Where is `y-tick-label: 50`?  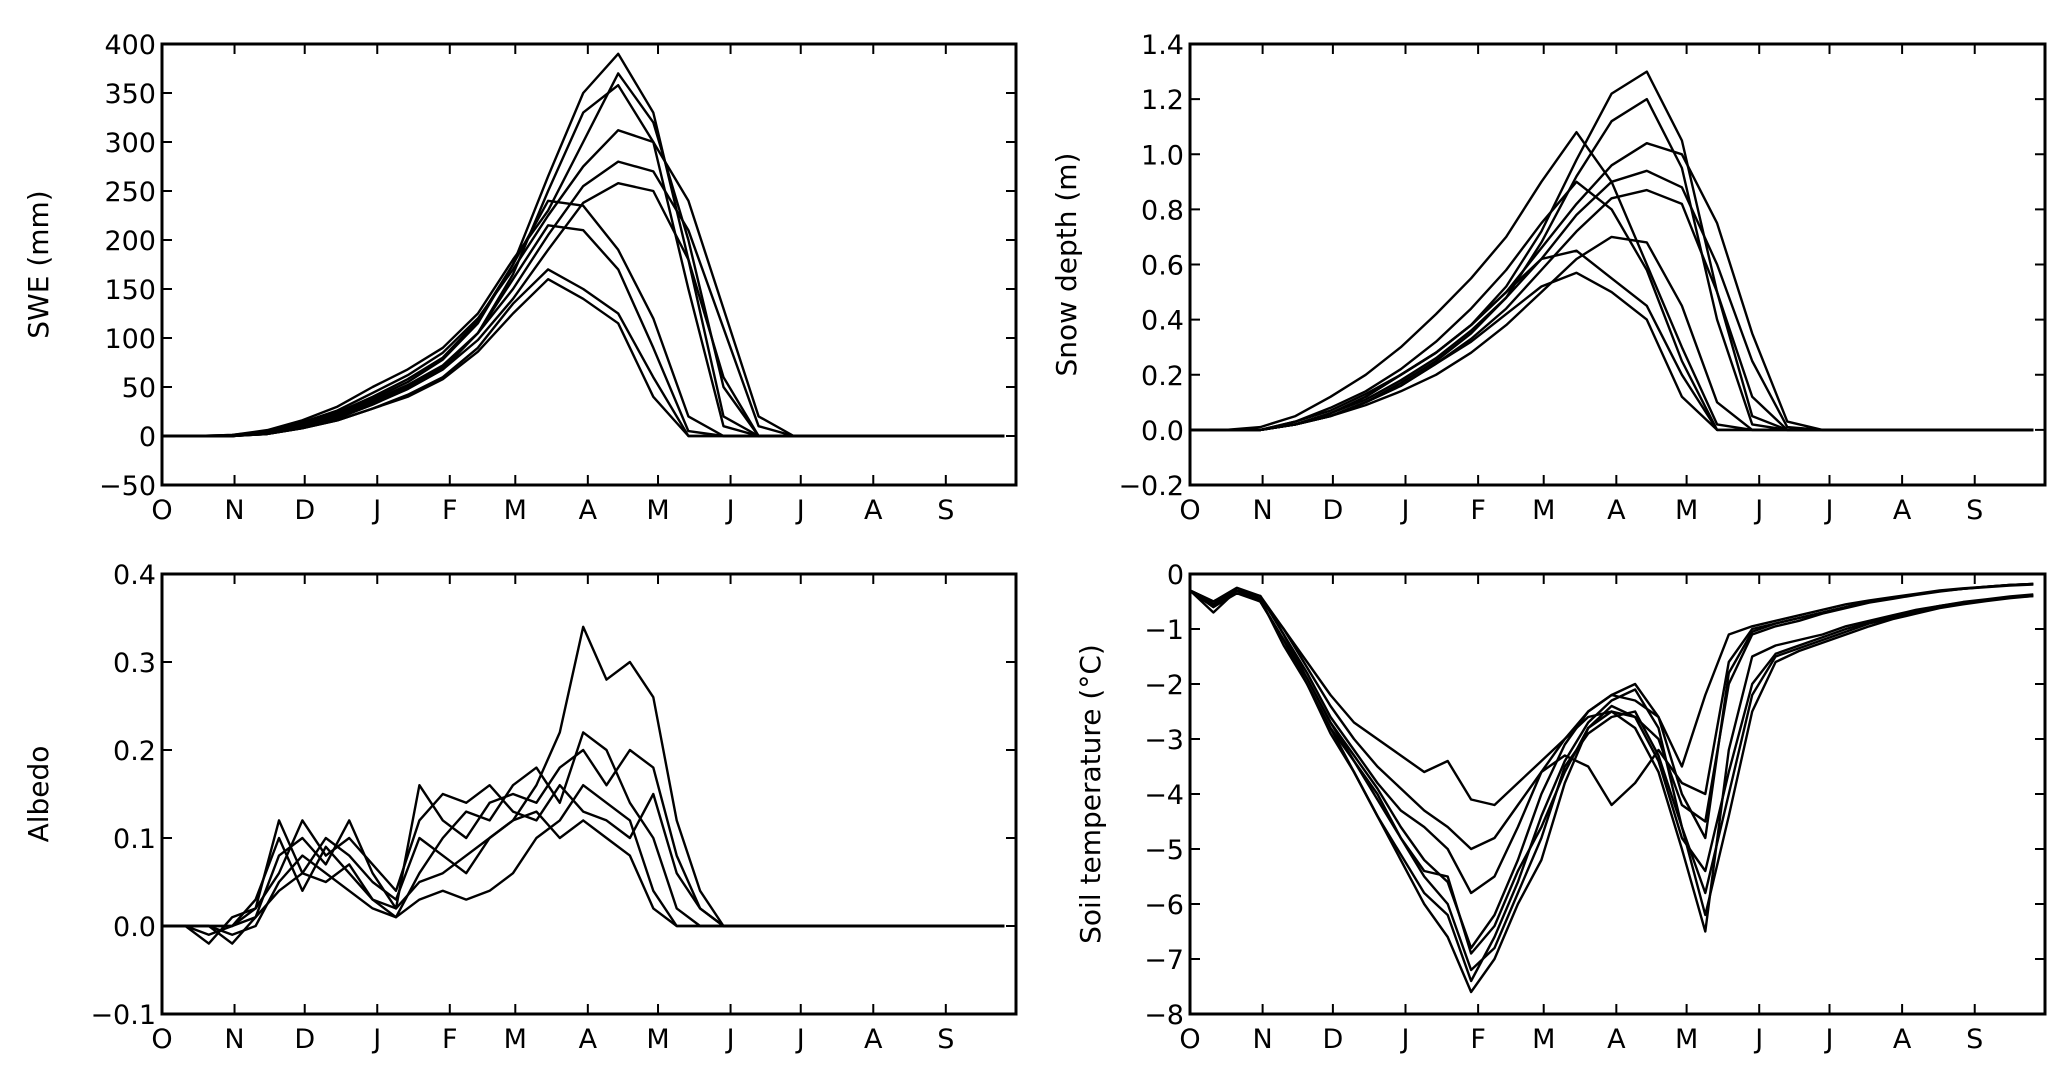 y-tick-label: 50 is located at coordinates (139, 388).